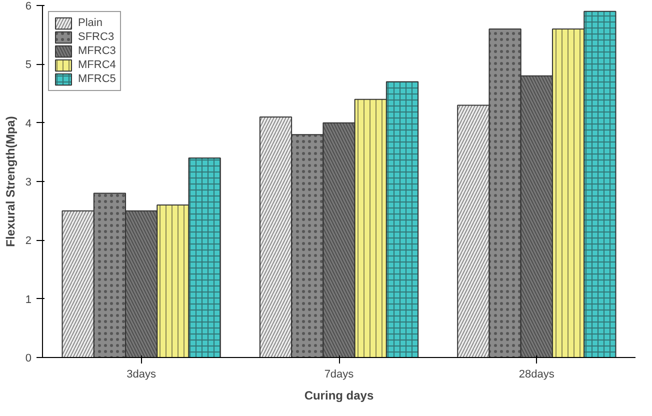 The image size is (652, 416). I want to click on y-tick-label: 4, so click(28, 124).